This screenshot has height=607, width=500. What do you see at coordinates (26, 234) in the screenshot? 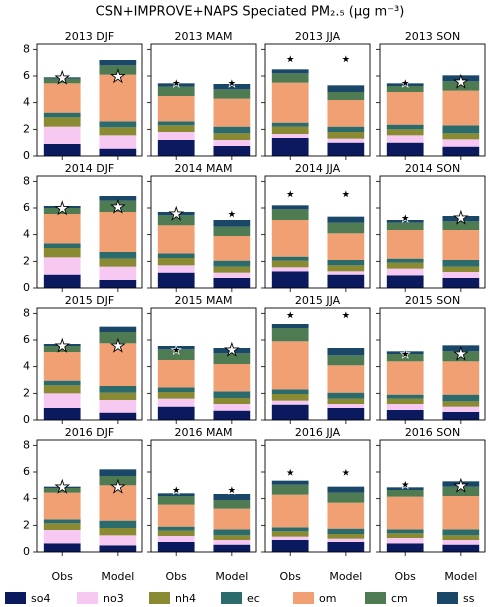
I see `y-tick-label: 4` at bounding box center [26, 234].